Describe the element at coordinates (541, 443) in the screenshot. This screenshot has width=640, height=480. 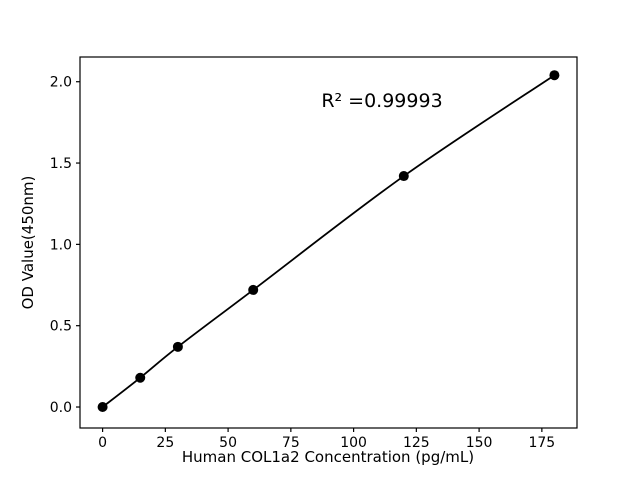
I see `x-tick-label: 175` at that location.